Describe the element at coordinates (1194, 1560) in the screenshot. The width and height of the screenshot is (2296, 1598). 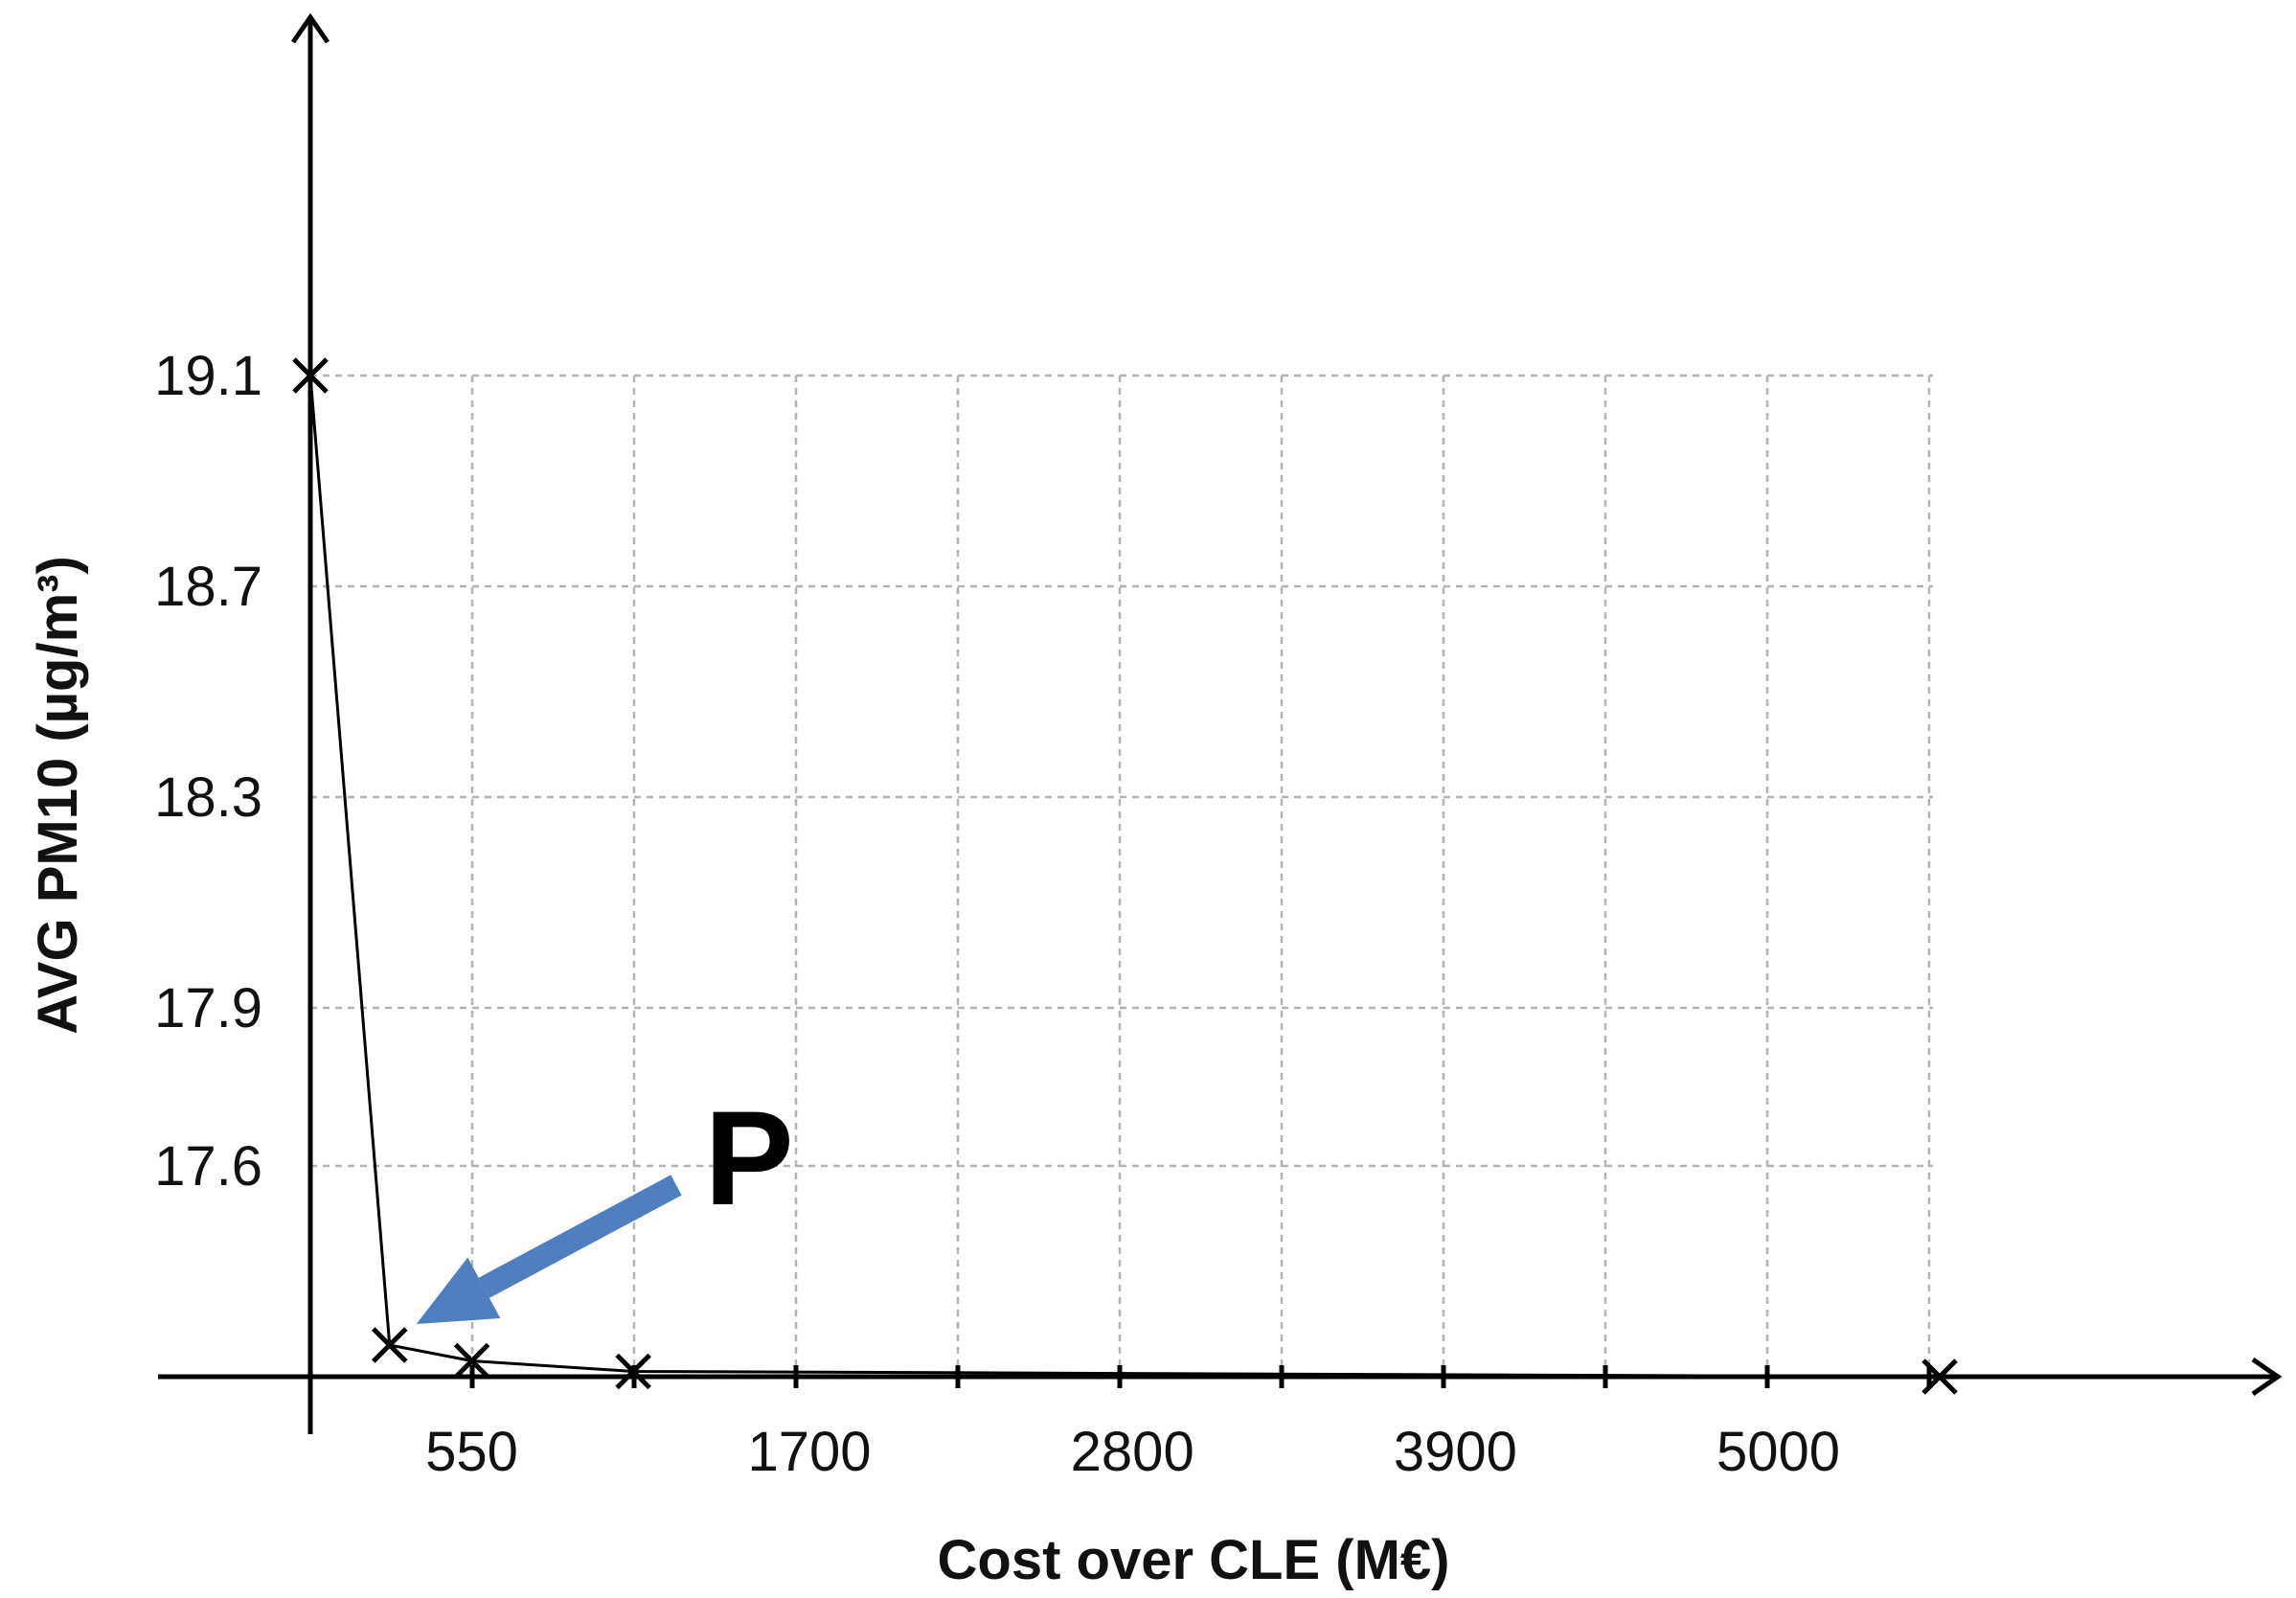
I see `x-axis-label: Cost over CLE (M€)` at that location.